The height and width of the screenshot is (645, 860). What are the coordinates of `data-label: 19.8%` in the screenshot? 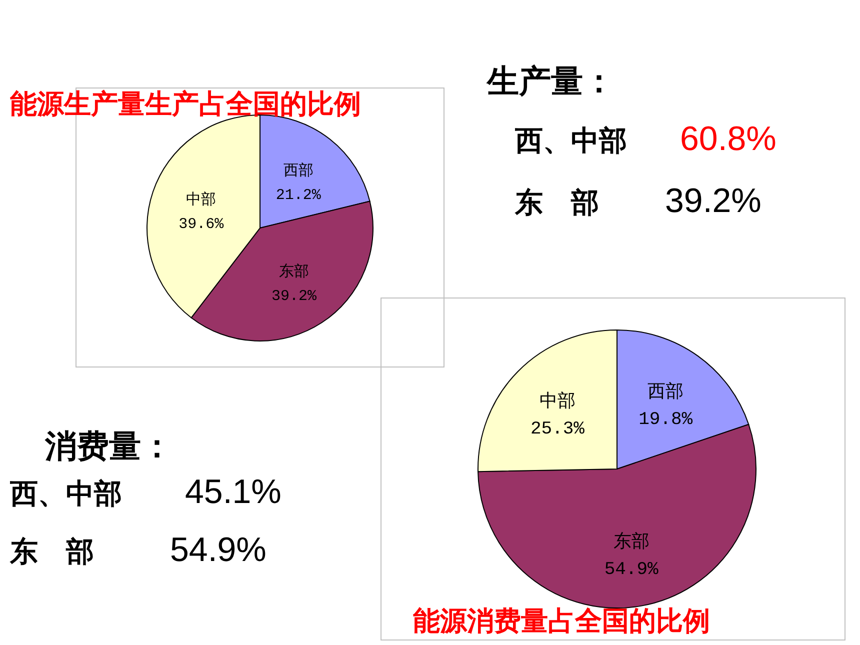 It's located at (665, 420).